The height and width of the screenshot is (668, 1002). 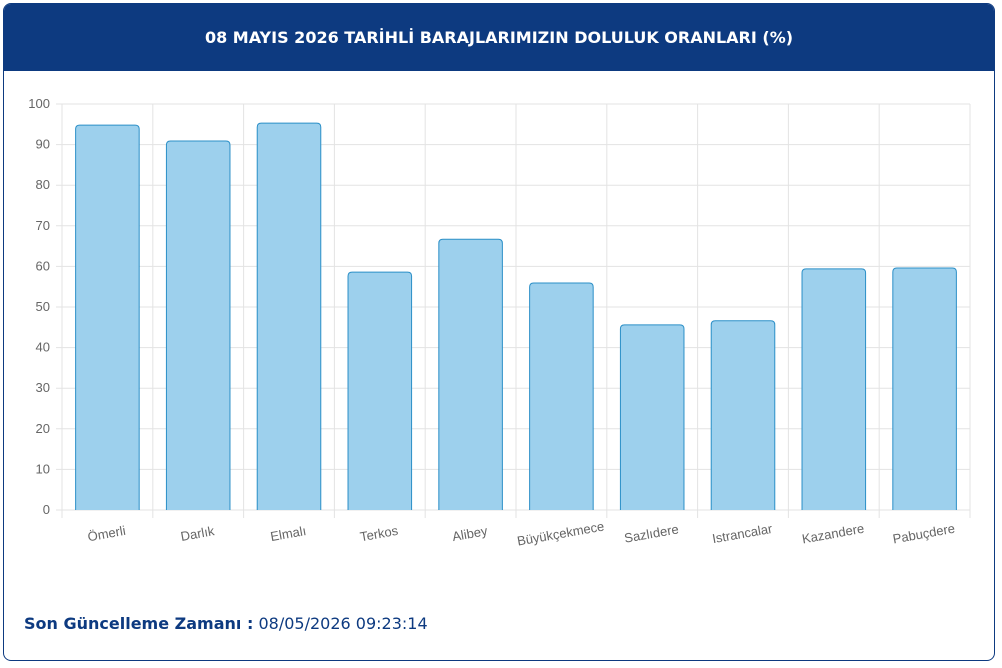 I want to click on y-tick-label: 40, so click(x=43, y=347).